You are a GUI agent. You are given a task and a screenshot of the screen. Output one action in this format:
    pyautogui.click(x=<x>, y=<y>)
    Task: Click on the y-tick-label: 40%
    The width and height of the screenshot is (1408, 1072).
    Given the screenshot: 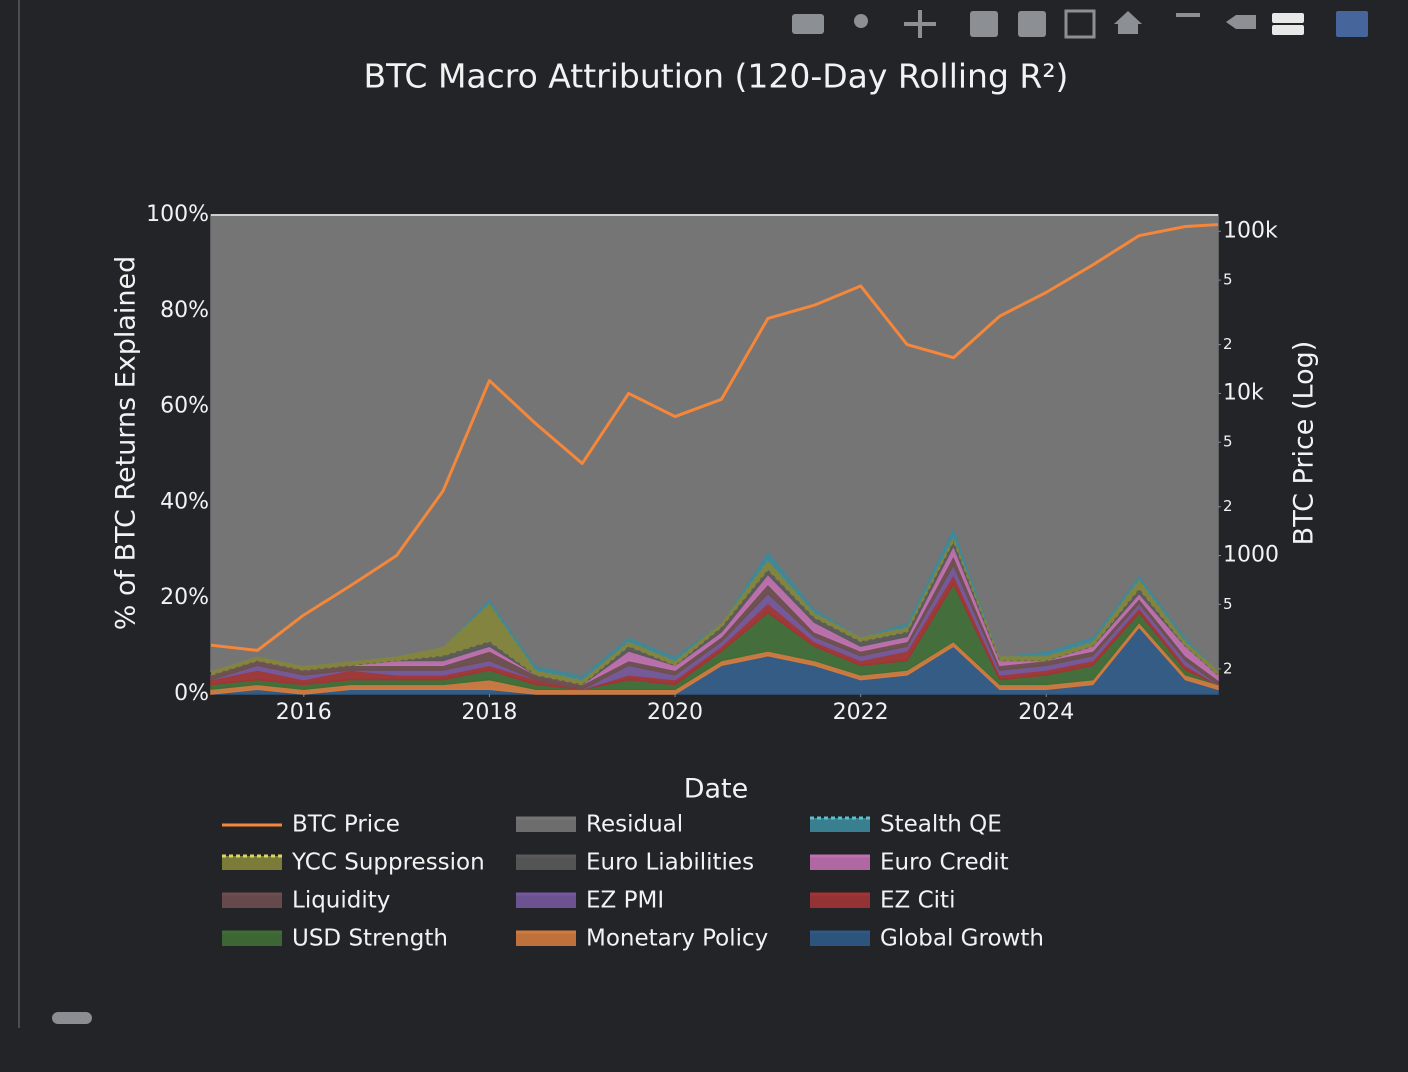 What is the action you would take?
    pyautogui.click(x=184, y=501)
    